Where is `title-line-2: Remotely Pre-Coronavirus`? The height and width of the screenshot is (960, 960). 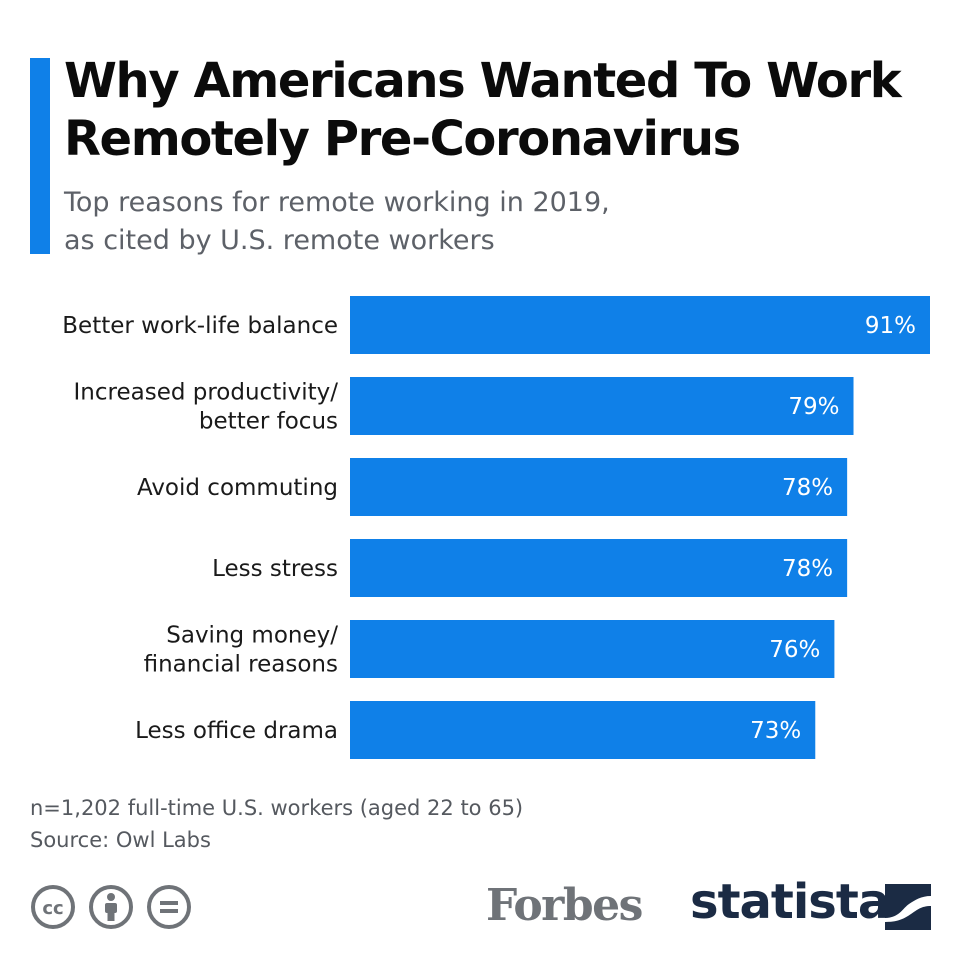 title-line-2: Remotely Pre-Coronavirus is located at coordinates (402, 139).